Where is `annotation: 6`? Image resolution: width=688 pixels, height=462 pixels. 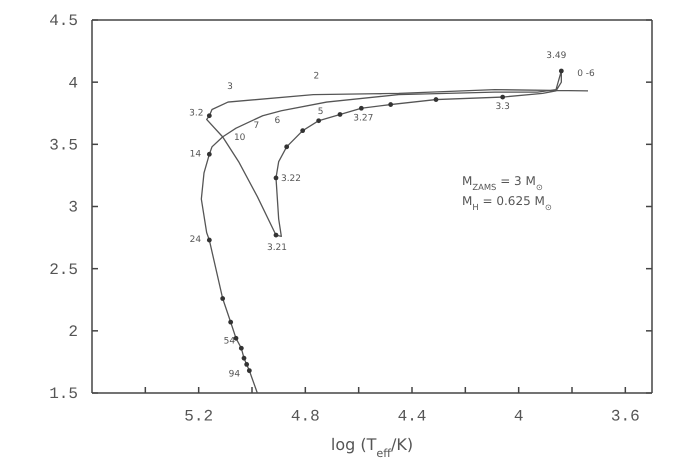
annotation: 6 is located at coordinates (277, 121).